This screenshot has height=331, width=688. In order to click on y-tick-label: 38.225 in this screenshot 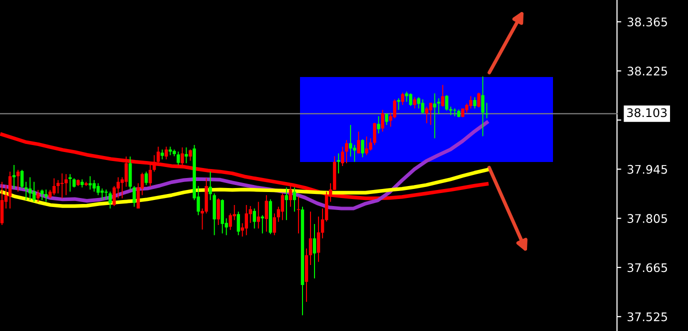, I will do `click(647, 71)`.